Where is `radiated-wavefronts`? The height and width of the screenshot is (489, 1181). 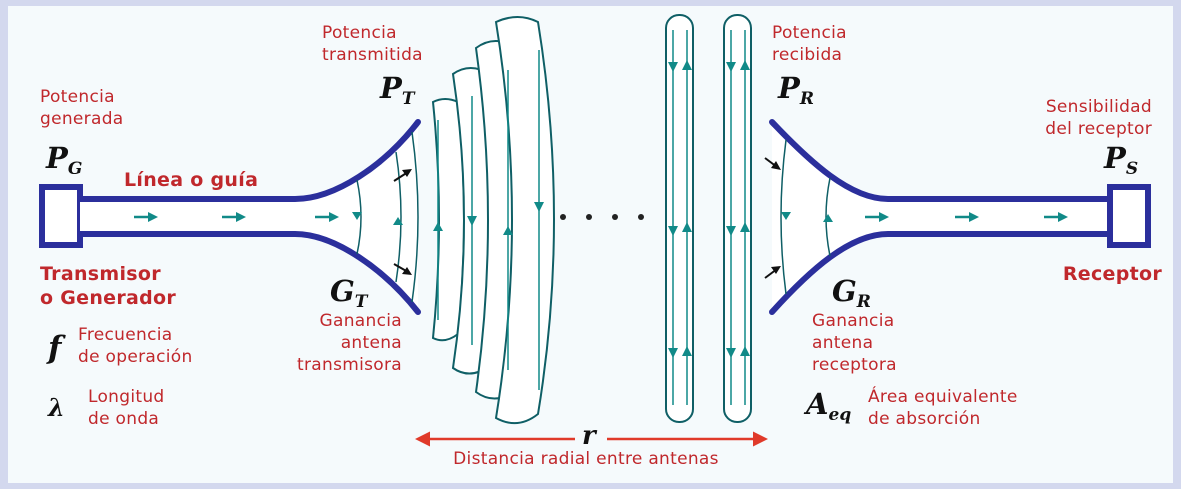 radiated-wavefronts is located at coordinates (493, 220).